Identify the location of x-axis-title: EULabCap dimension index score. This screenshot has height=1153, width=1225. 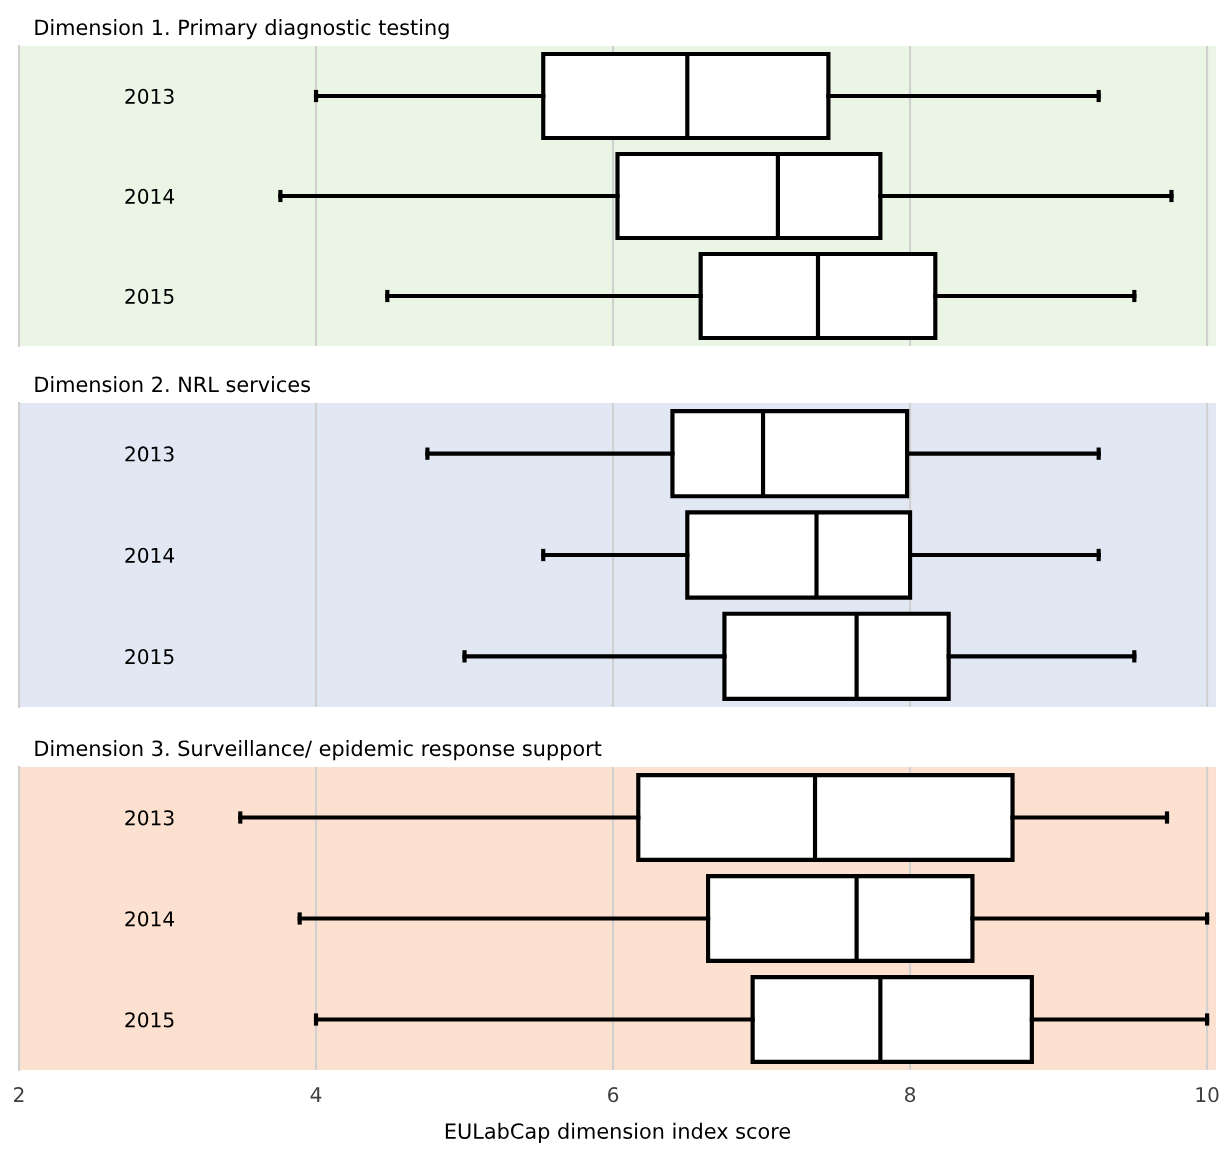
(618, 1132).